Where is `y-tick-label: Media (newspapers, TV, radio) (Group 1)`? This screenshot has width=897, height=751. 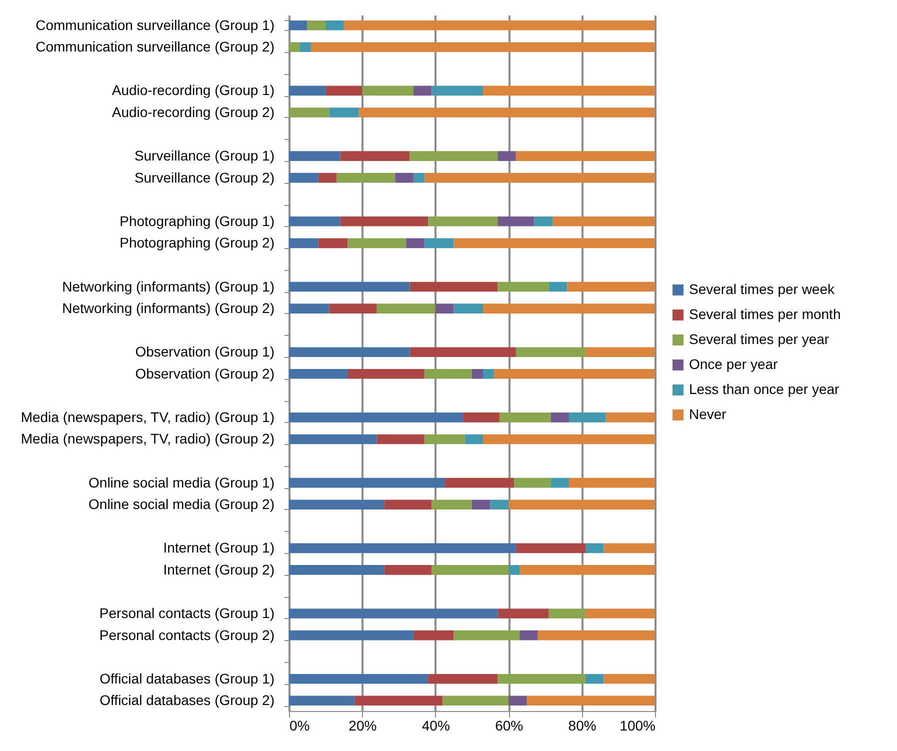
y-tick-label: Media (newspapers, TV, radio) (Group 1) is located at coordinates (147, 416).